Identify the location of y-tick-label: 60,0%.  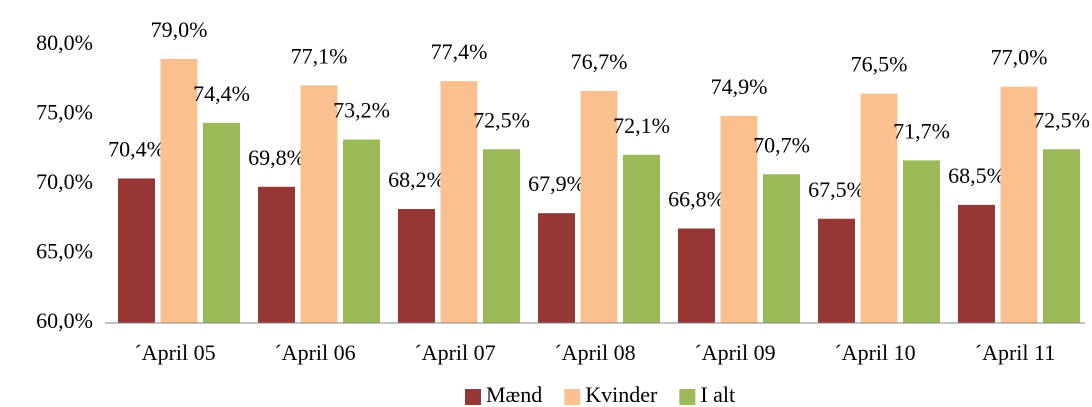
(64, 320).